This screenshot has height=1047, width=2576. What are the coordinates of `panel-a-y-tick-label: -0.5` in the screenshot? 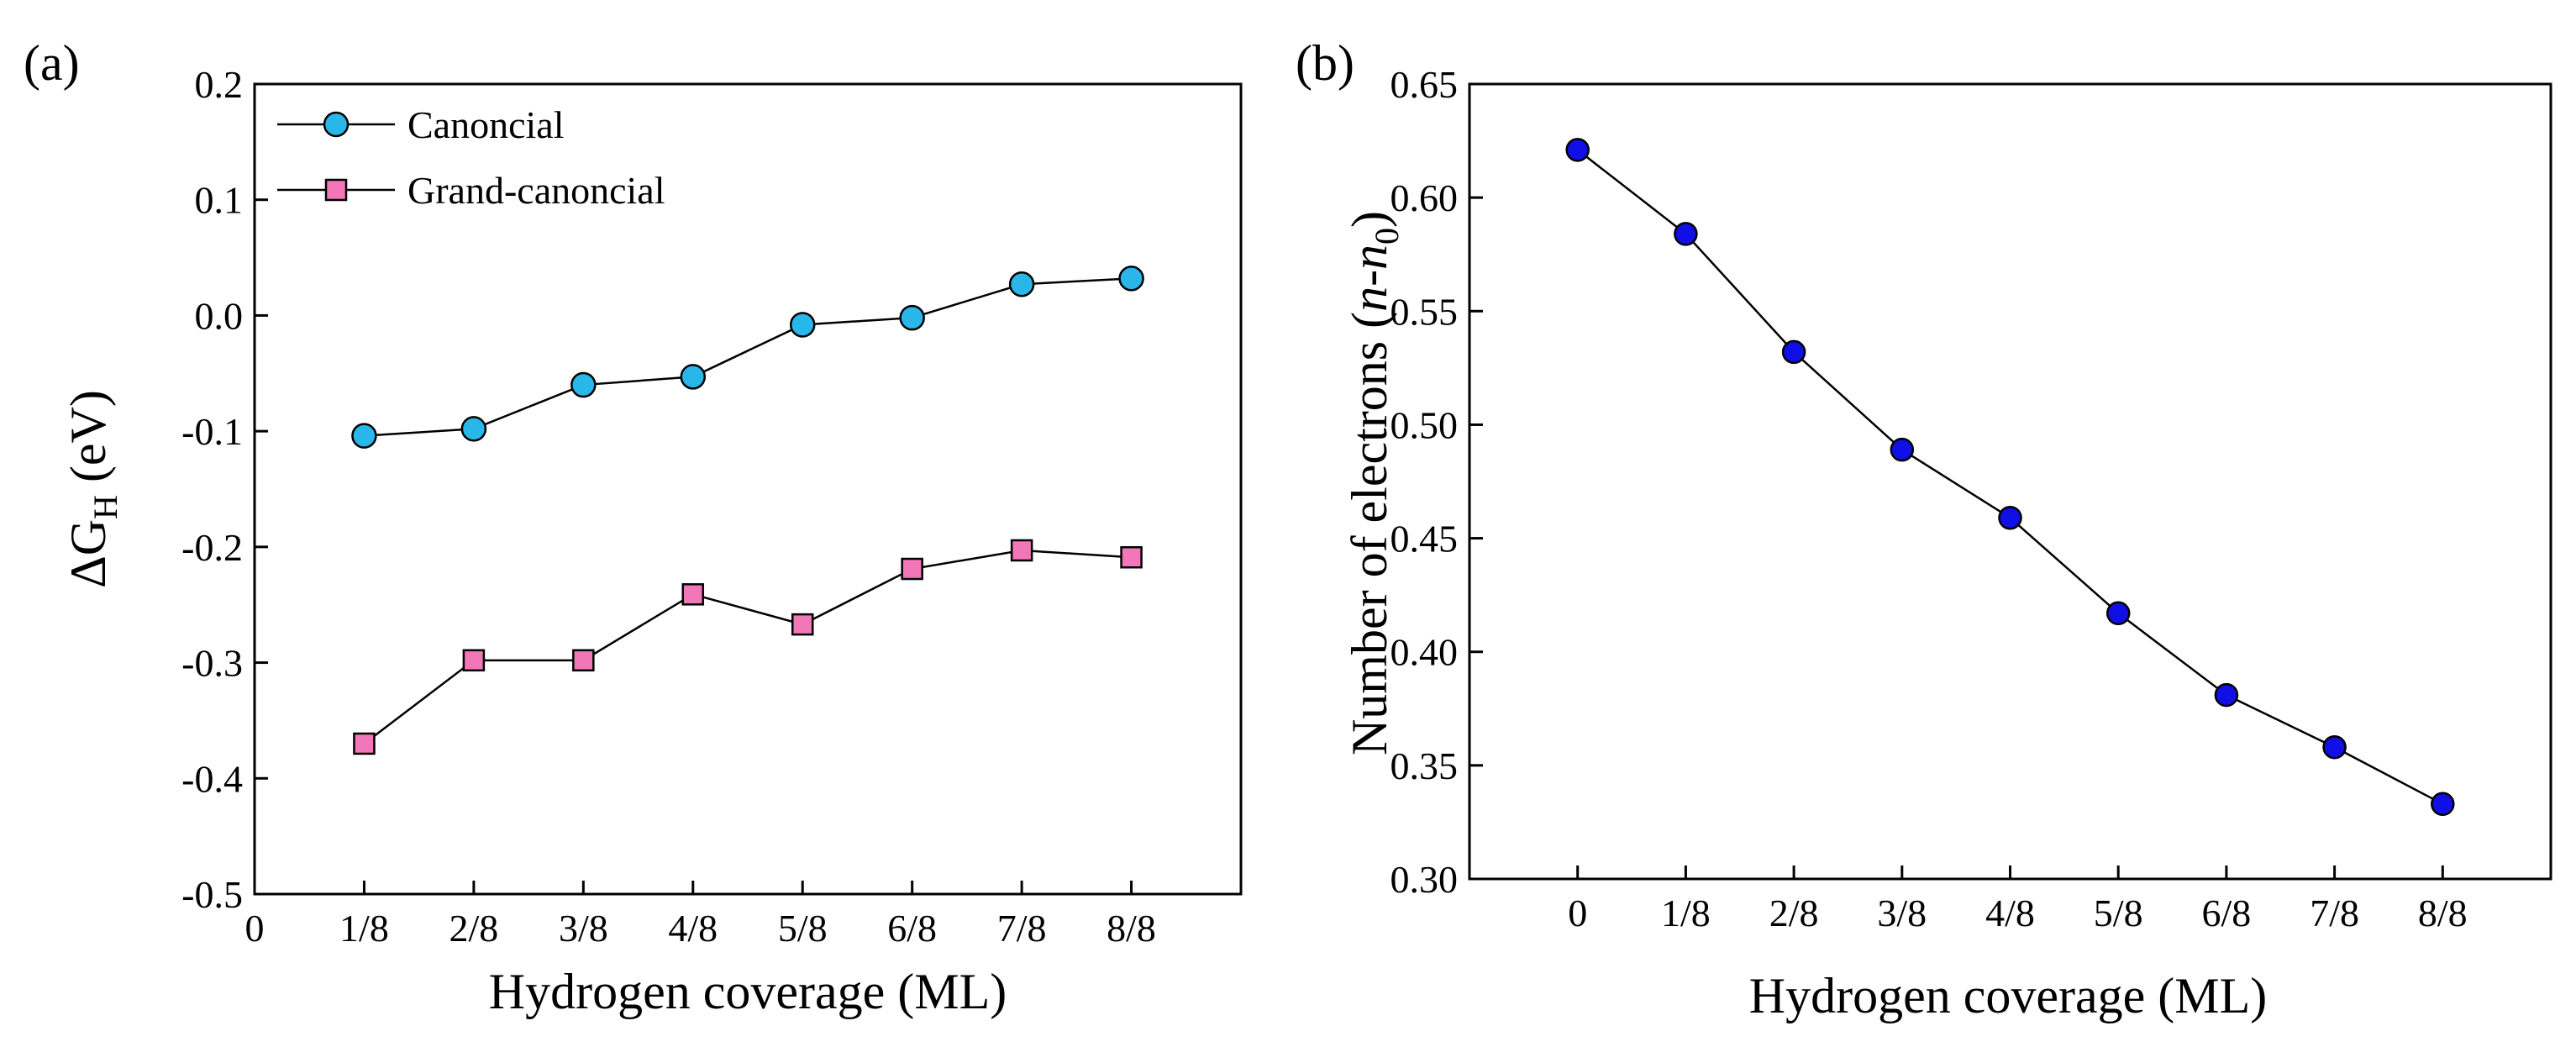 It's located at (212, 894).